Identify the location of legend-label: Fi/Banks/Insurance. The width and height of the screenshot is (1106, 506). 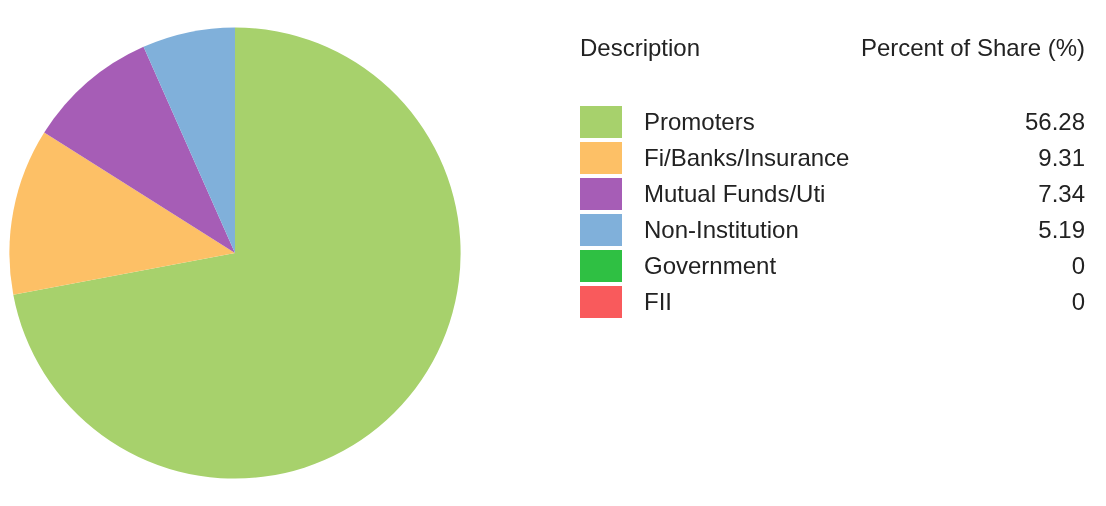
(747, 158).